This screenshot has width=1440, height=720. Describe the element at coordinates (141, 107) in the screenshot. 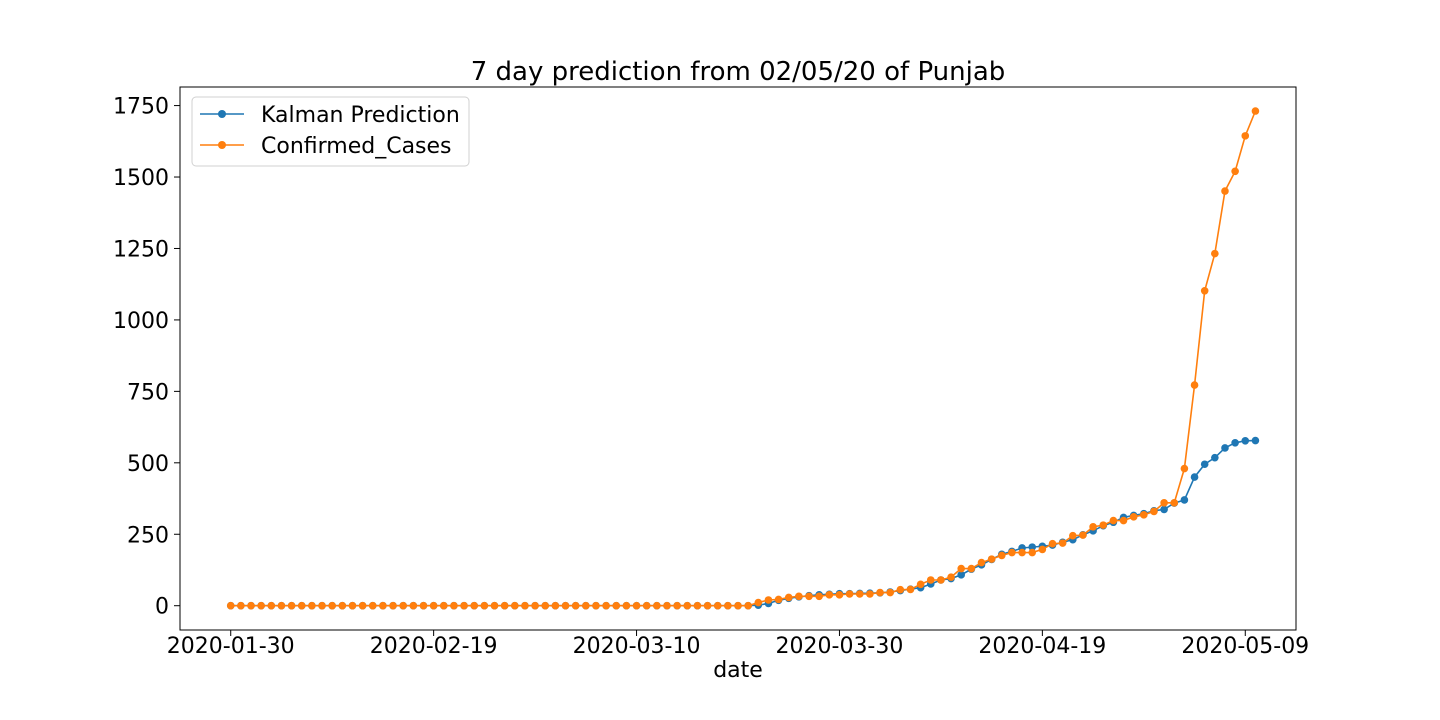

I see `y-tick-label: 1750` at that location.